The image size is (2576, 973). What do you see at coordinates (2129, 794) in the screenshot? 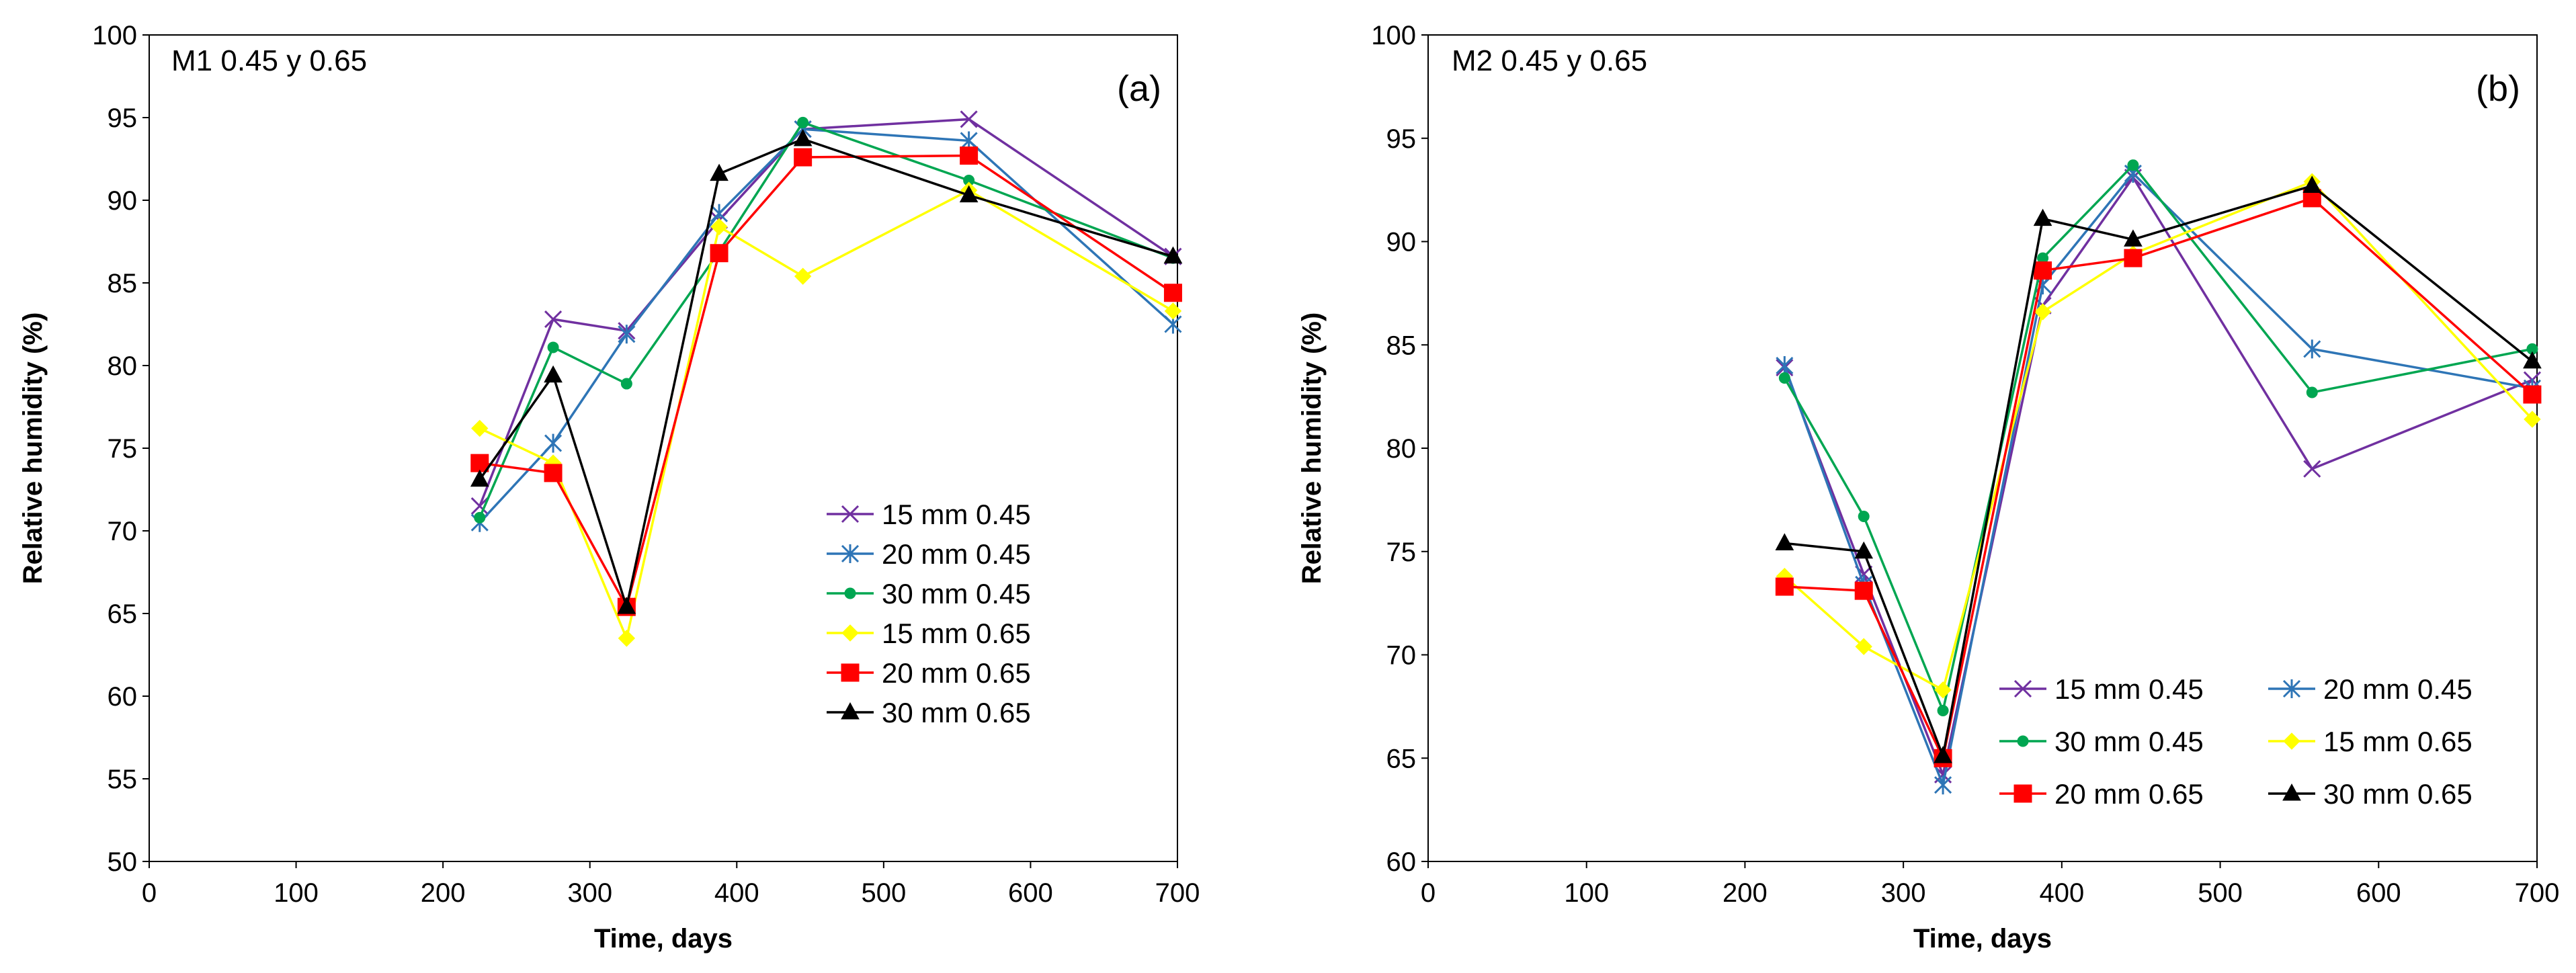
I see `legend-label: 20 mm 0.65` at bounding box center [2129, 794].